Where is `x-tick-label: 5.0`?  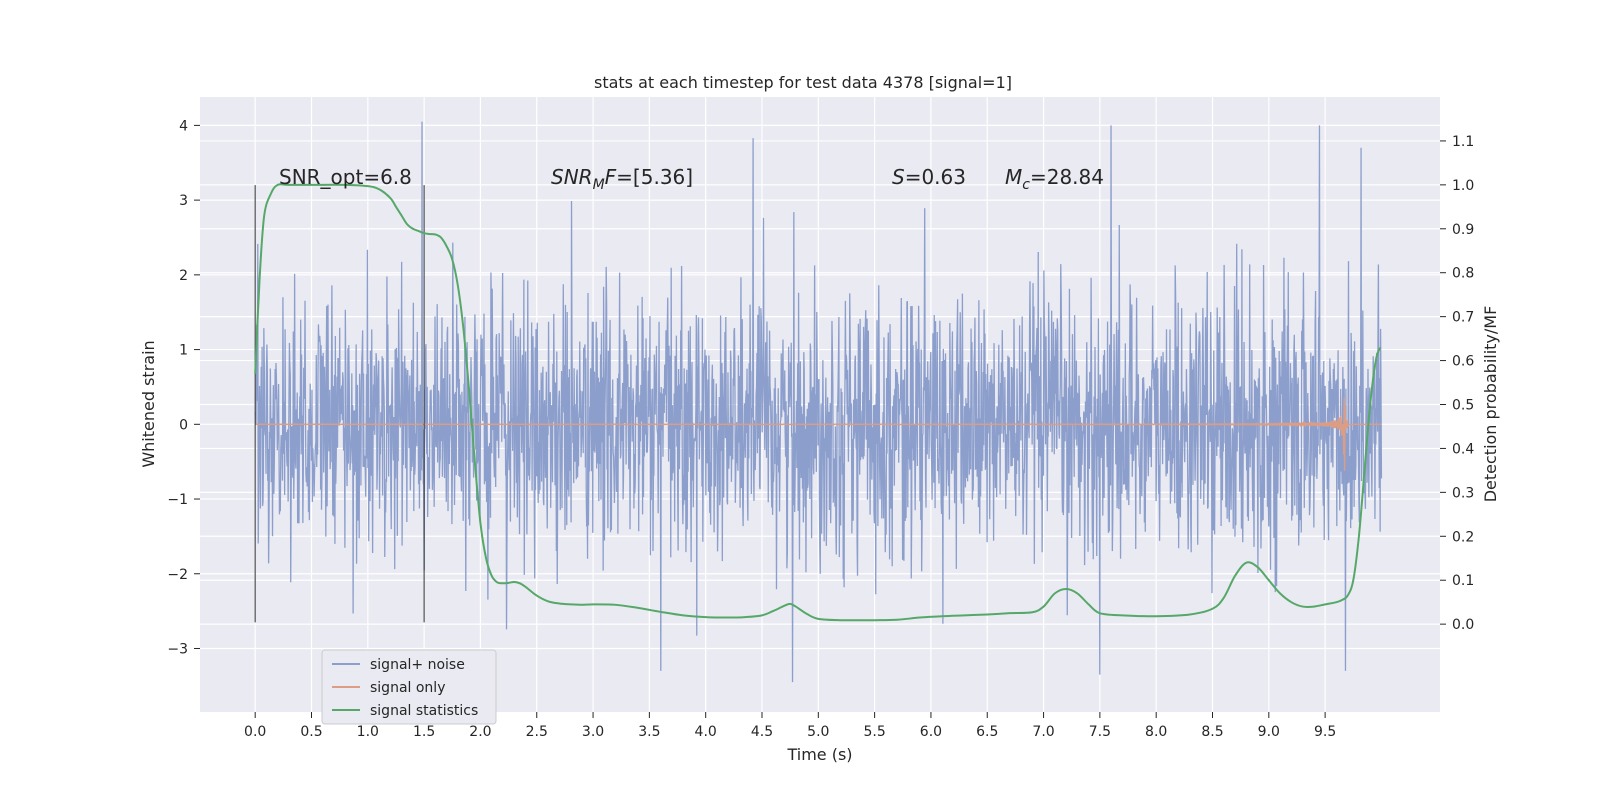
x-tick-label: 5.0 is located at coordinates (818, 732).